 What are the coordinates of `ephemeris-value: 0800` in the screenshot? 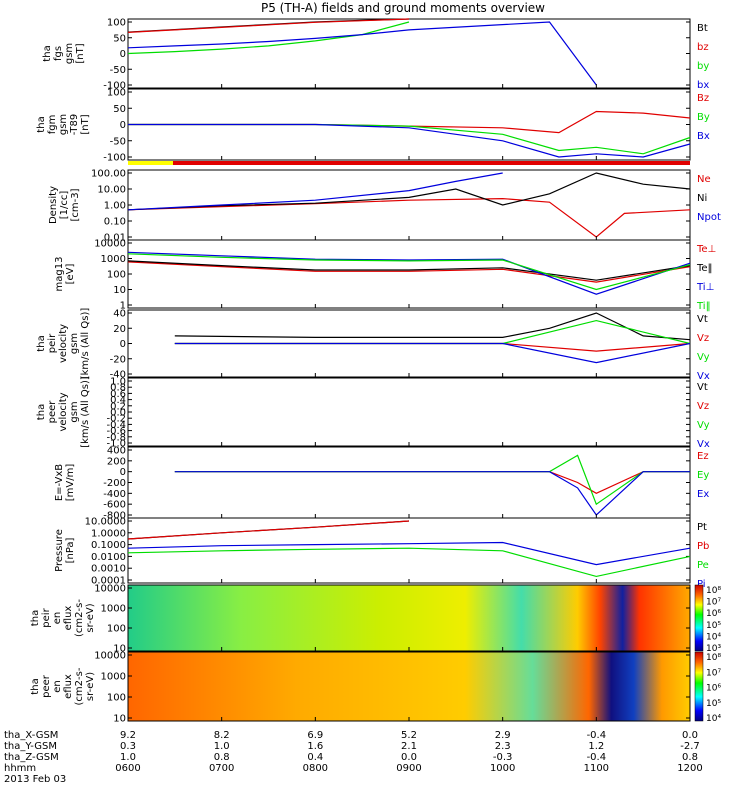 It's located at (315, 768).